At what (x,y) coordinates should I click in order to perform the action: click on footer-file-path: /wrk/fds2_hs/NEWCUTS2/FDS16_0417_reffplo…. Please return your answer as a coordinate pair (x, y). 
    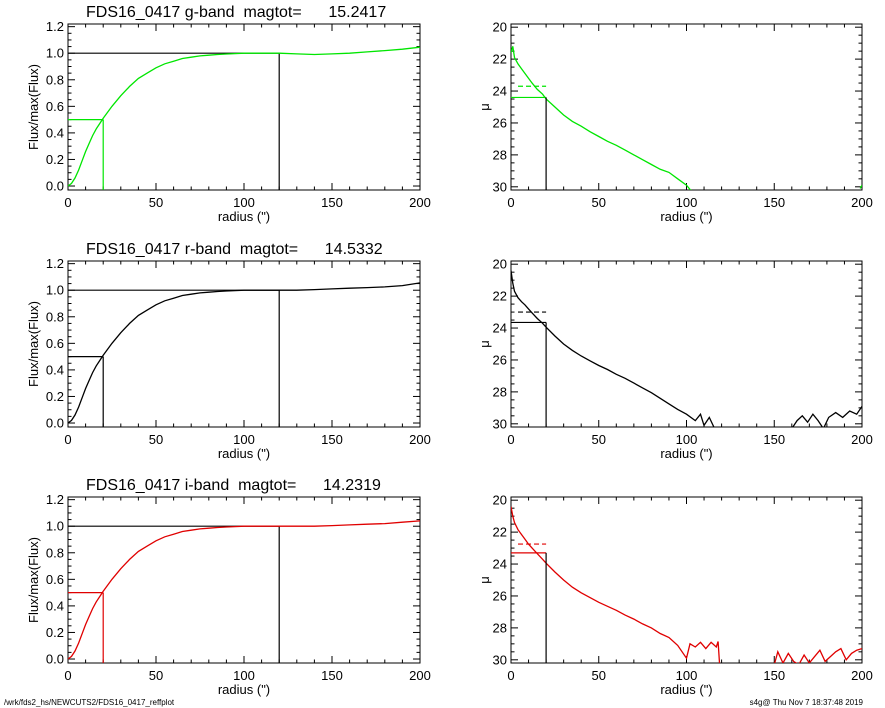
    Looking at the image, I should click on (89, 702).